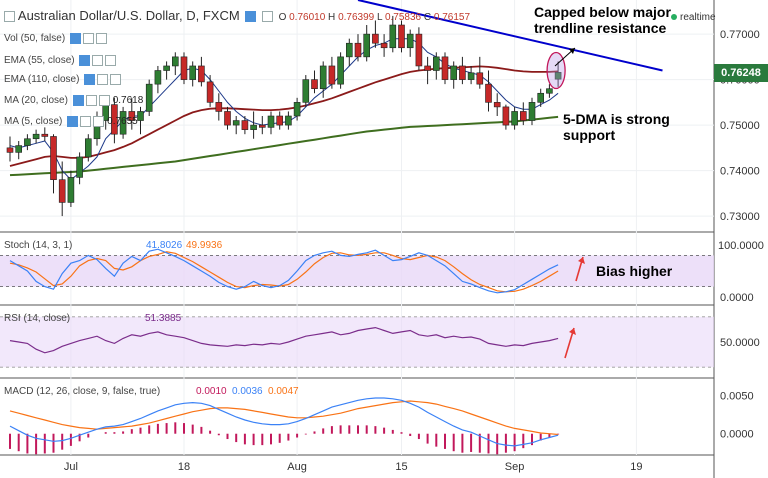 This screenshot has width=768, height=478. Describe the element at coordinates (379, 17) in the screenshot. I see `ohlc-key: L` at that location.